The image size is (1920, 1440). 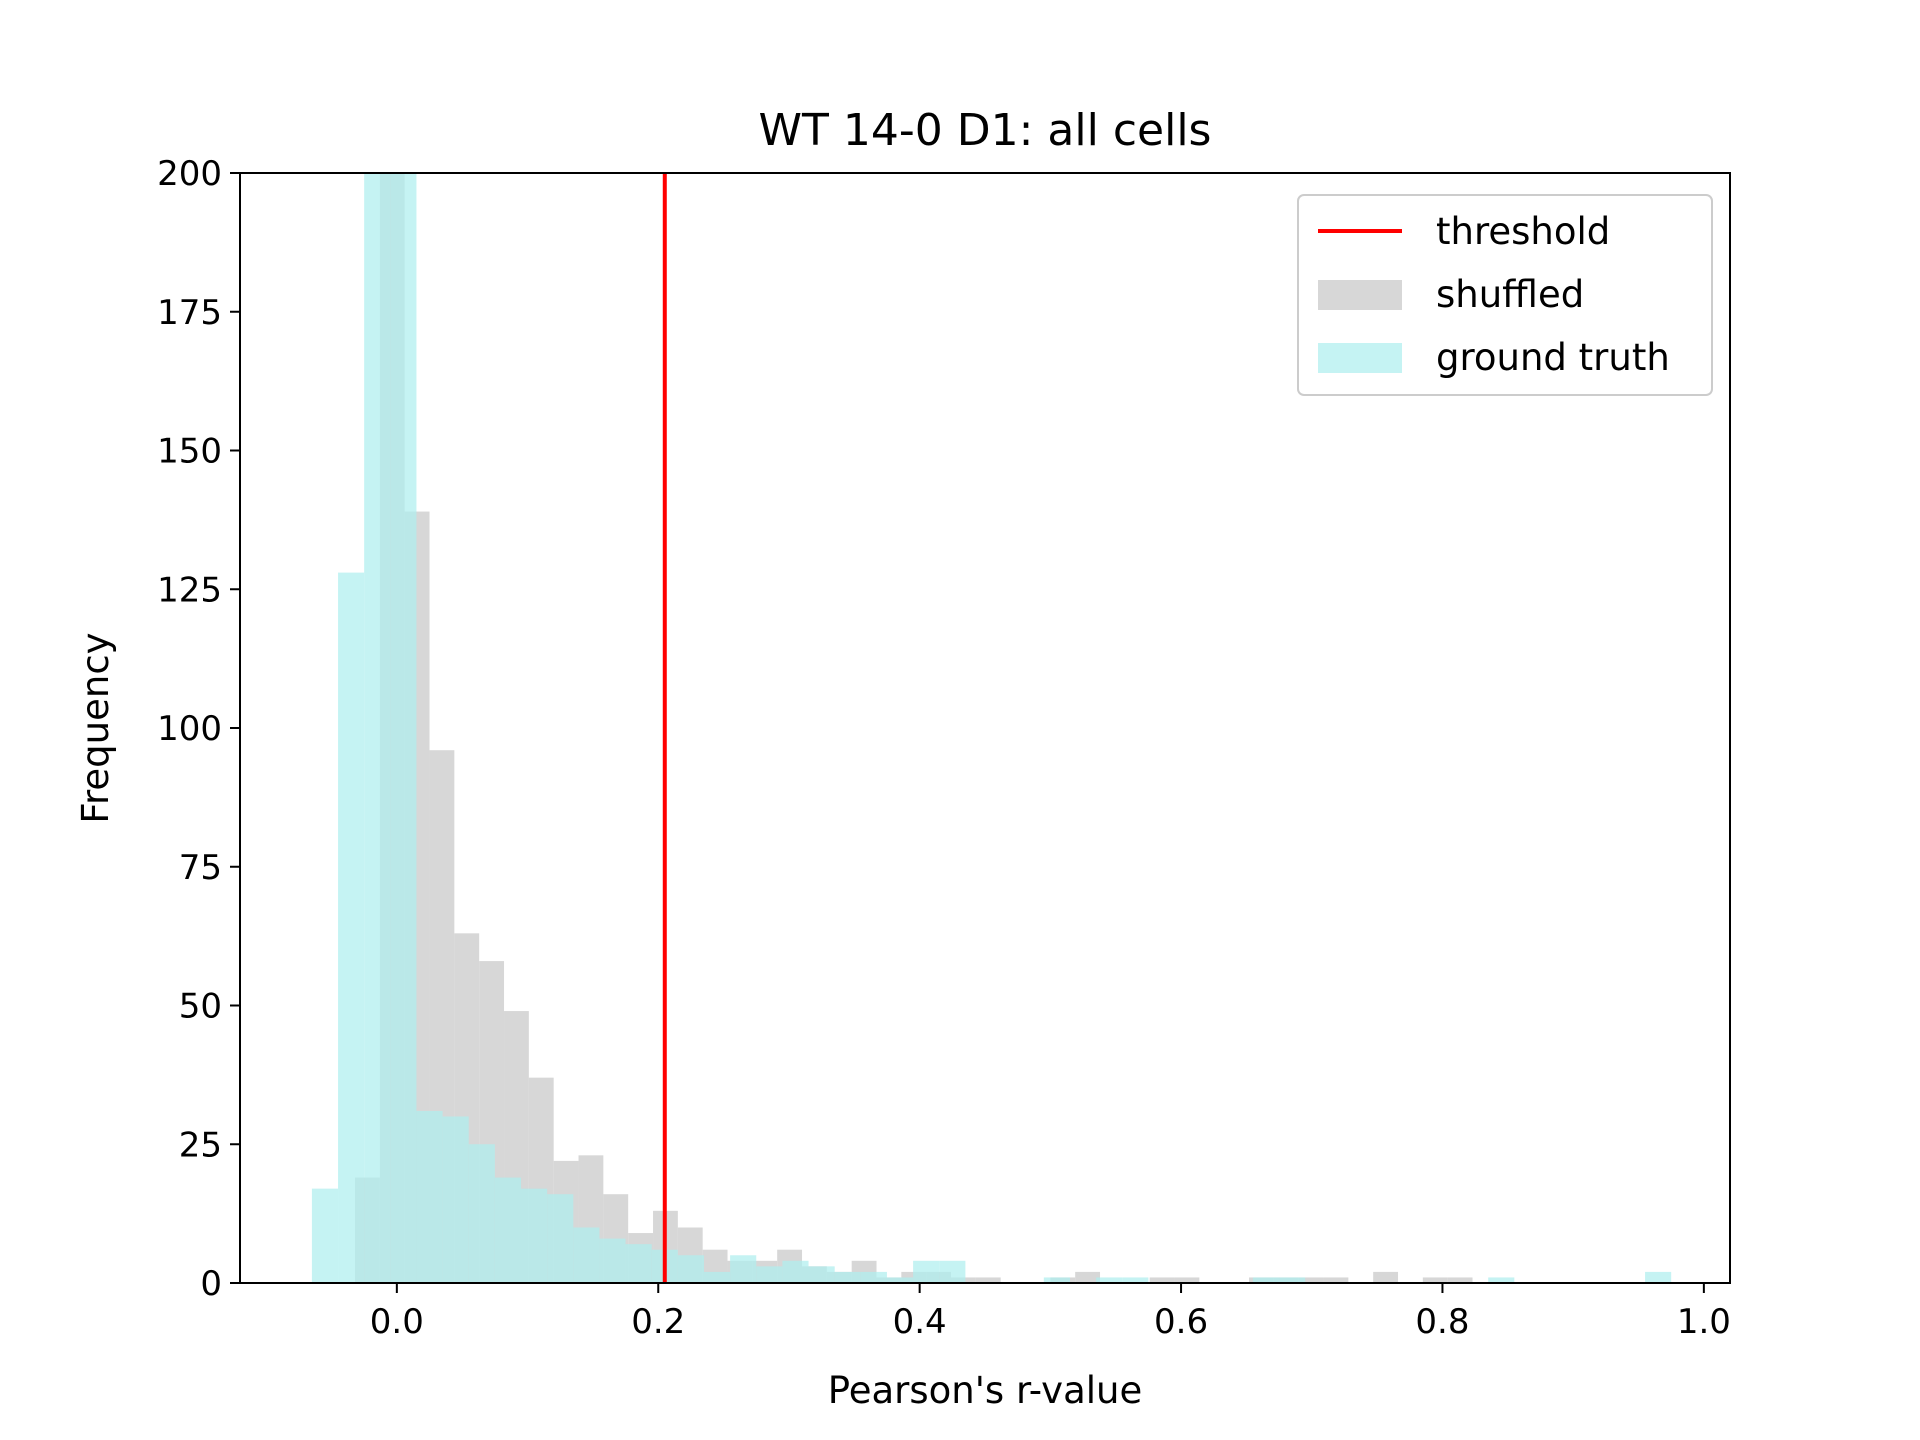 I want to click on legend-threshold-label: threshold, so click(x=1523, y=231).